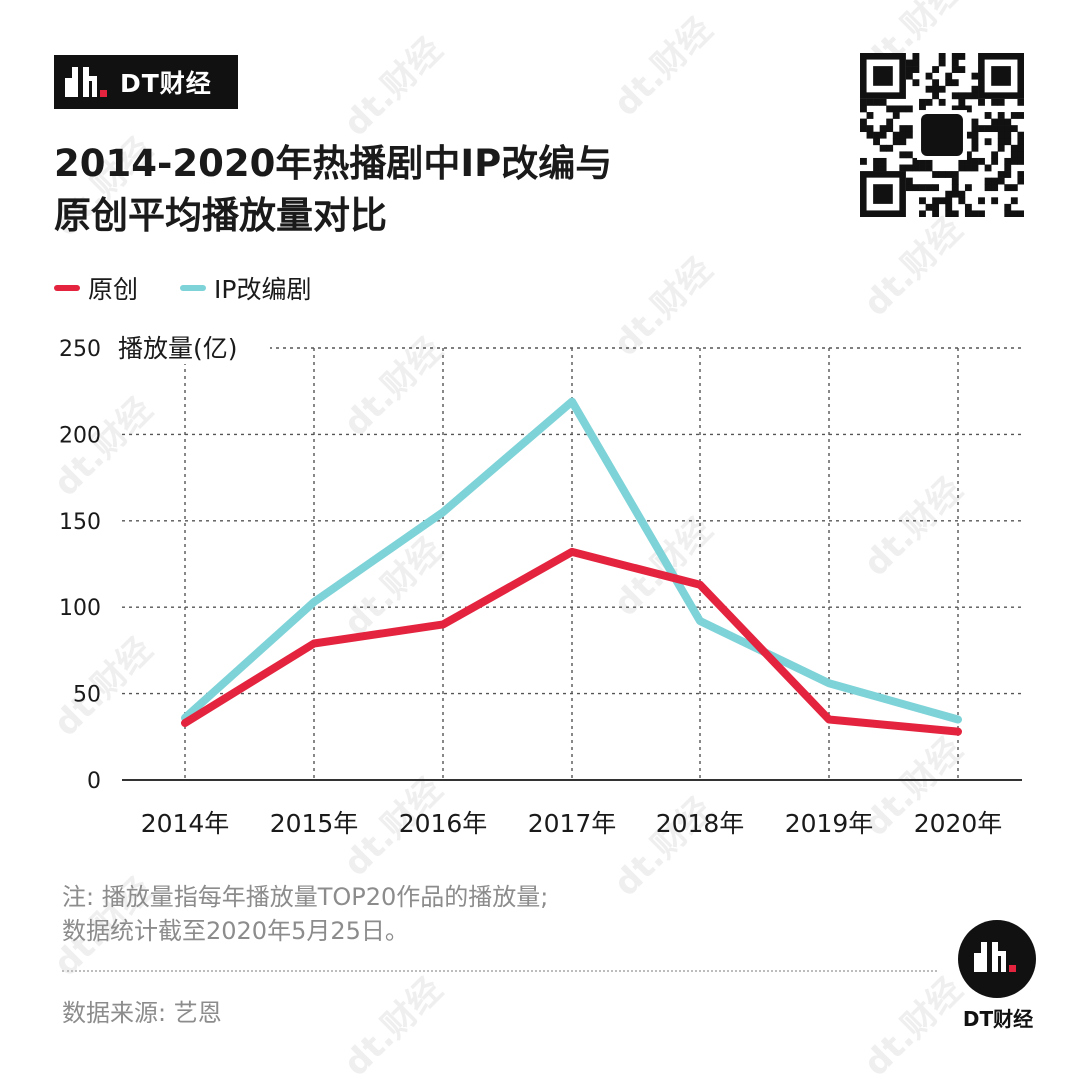 This screenshot has width=1080, height=1085. I want to click on y-tick-label: 0, so click(94, 781).